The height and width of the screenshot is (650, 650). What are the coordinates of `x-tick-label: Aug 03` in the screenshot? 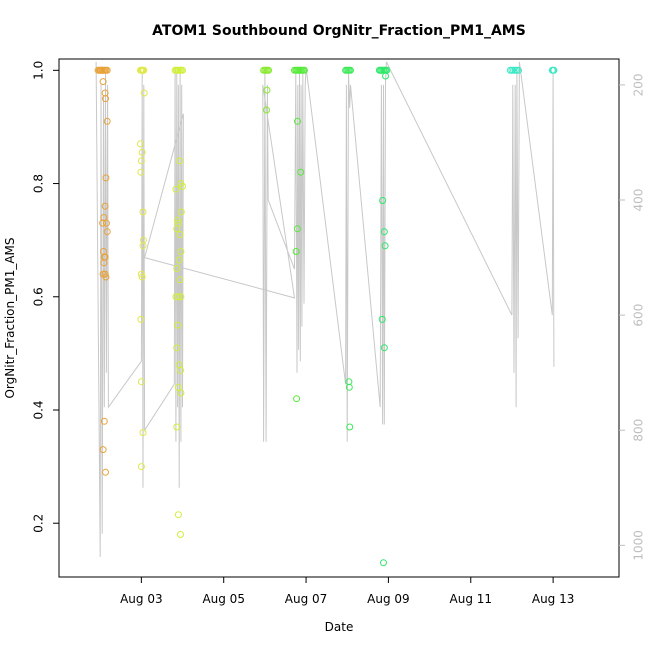 It's located at (141, 599).